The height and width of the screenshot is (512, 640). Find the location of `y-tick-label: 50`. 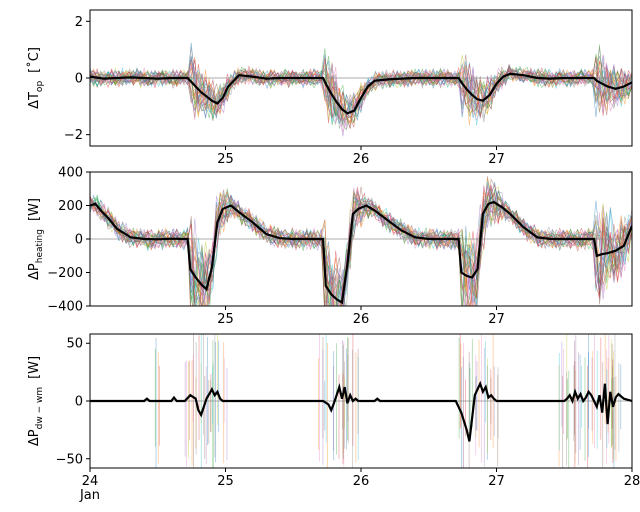

y-tick-label: 50 is located at coordinates (74, 344).